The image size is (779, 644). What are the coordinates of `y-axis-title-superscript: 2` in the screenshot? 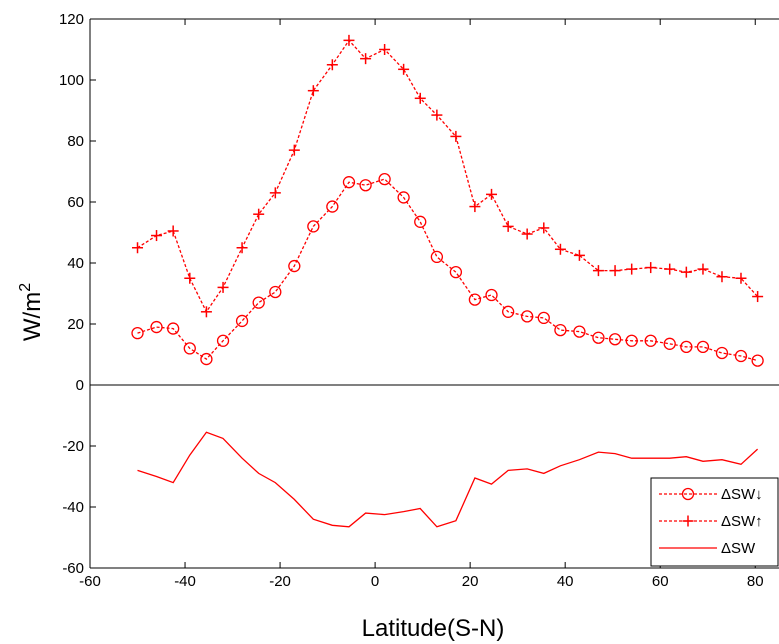 It's located at (25, 287).